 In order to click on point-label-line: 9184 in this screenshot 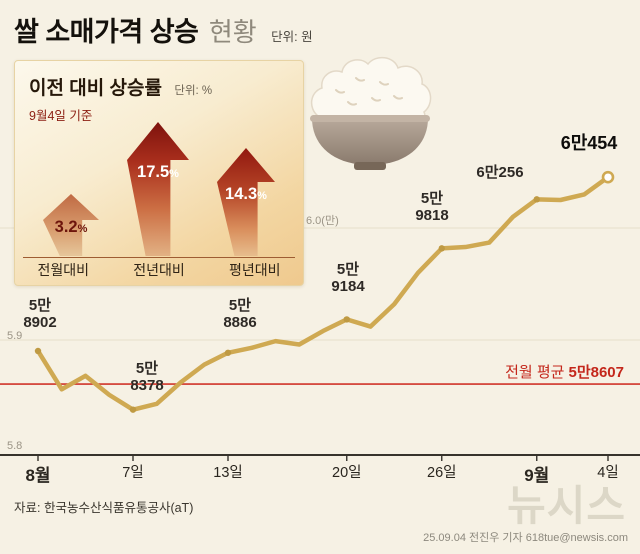, I will do `click(348, 286)`.